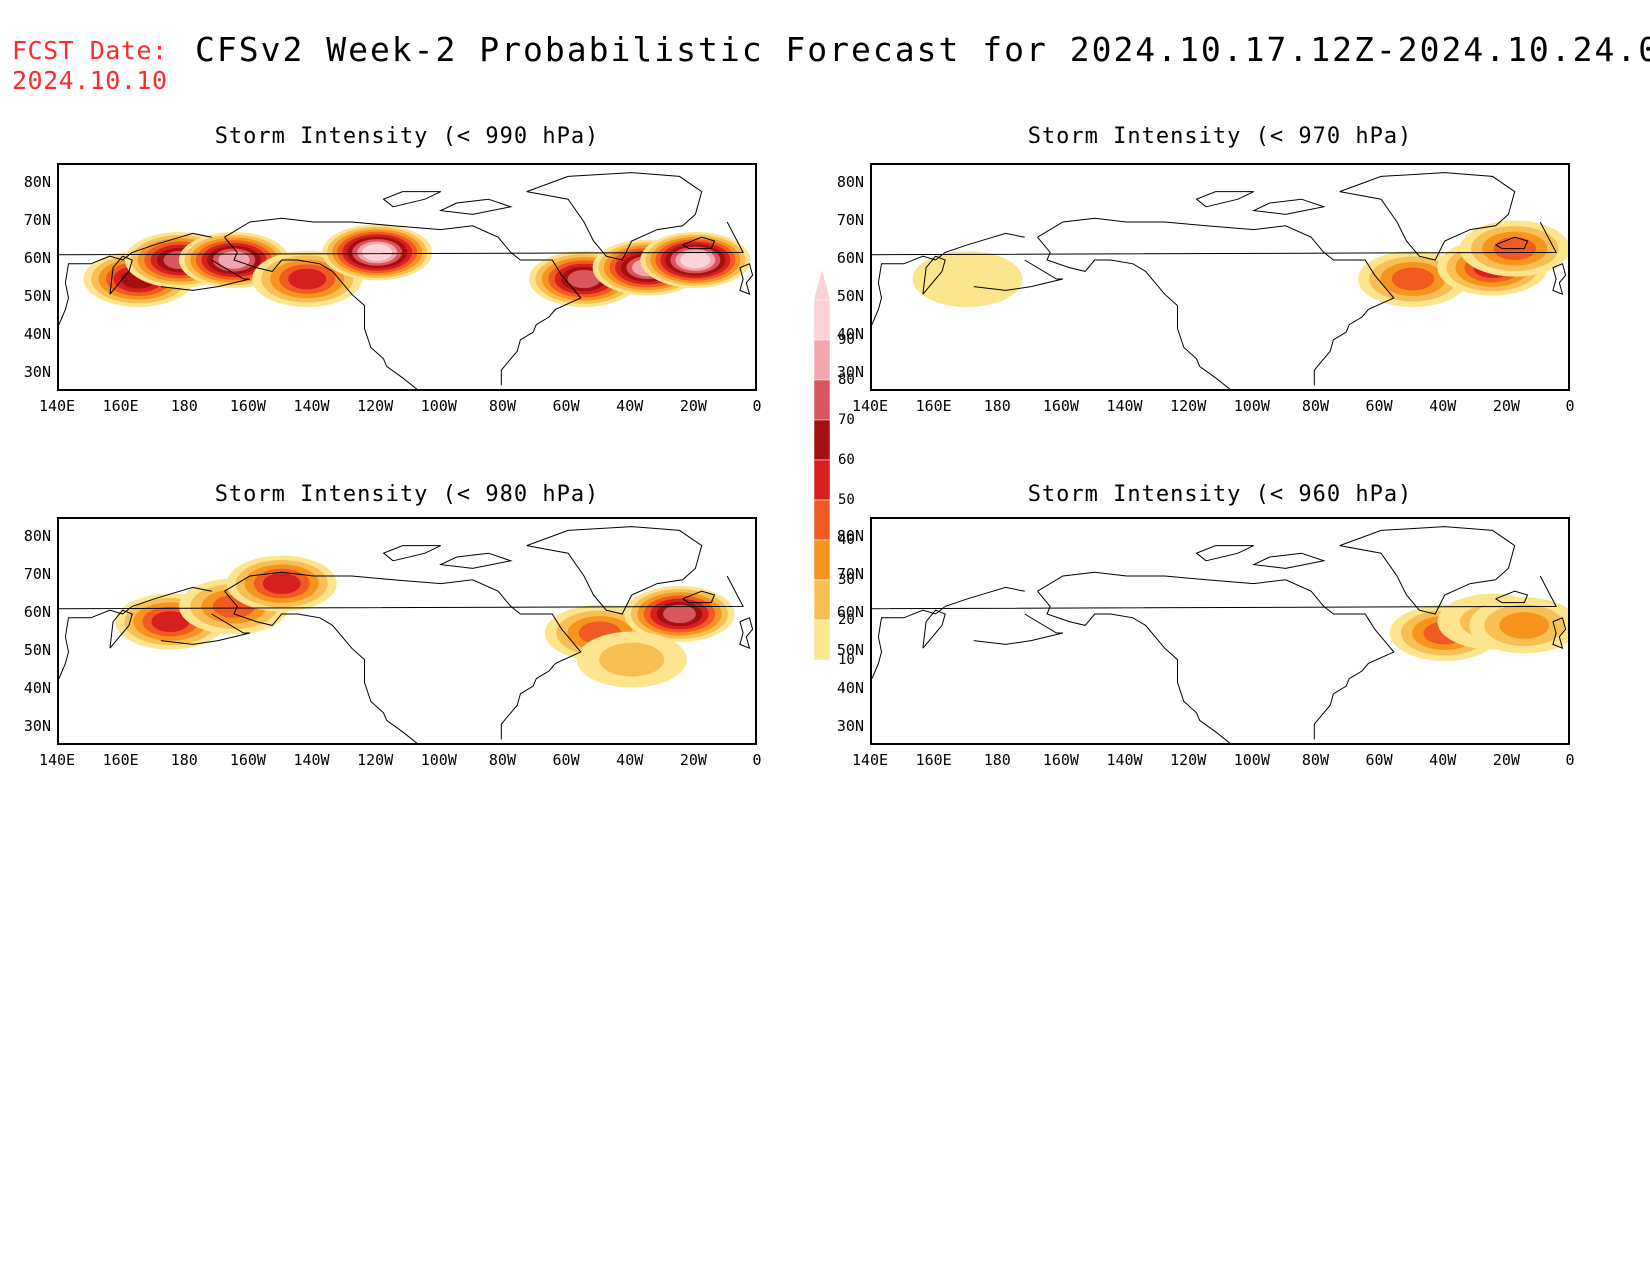  Describe the element at coordinates (846, 420) in the screenshot. I see `colorbar-label: 70` at that location.